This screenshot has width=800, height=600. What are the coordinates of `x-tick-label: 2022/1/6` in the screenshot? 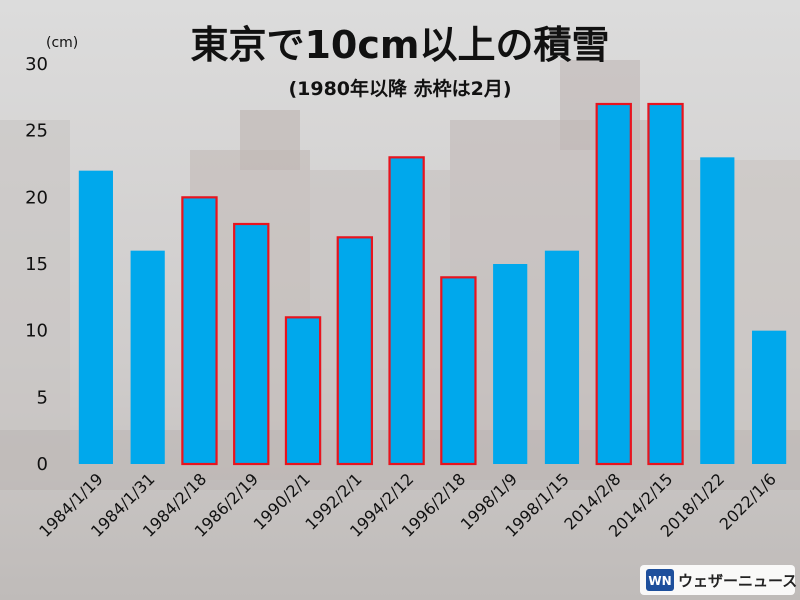 It's located at (748, 501).